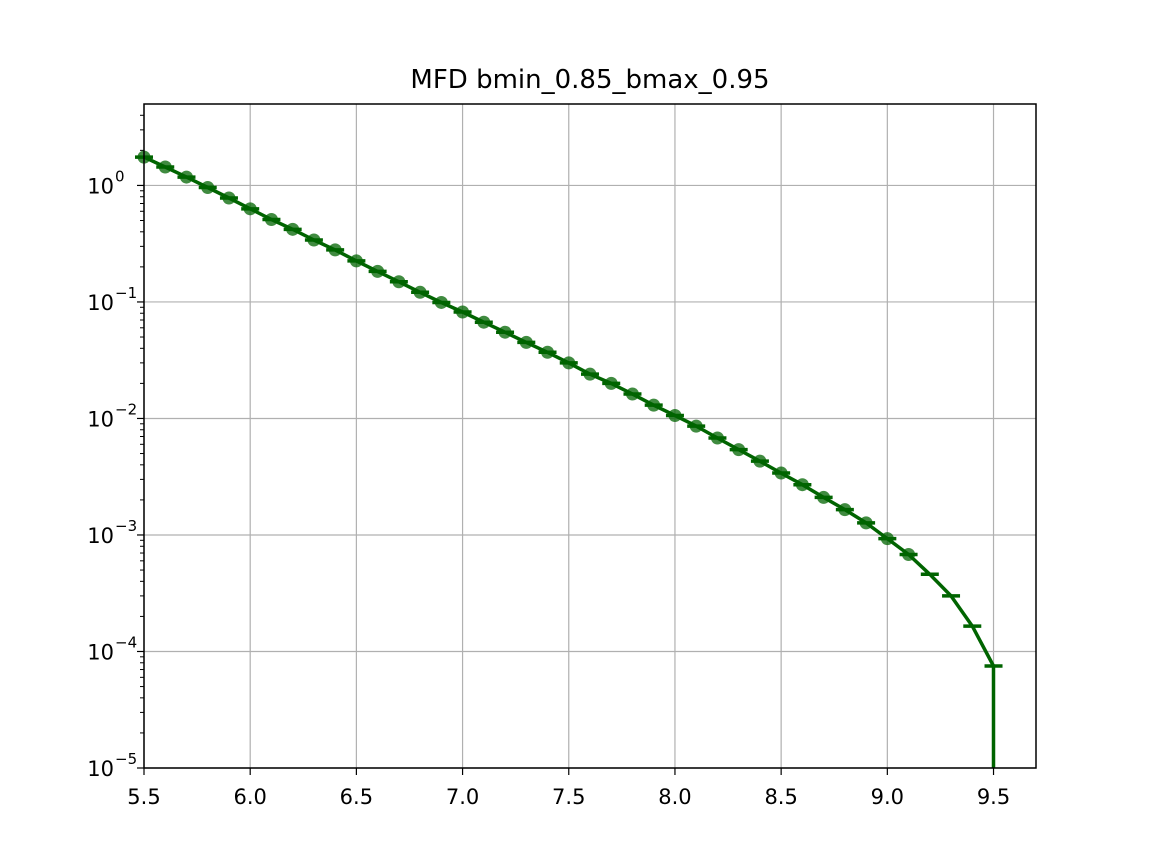 Image resolution: width=1152 pixels, height=864 pixels. I want to click on y-tick-exponent: −5, so click(126, 759).